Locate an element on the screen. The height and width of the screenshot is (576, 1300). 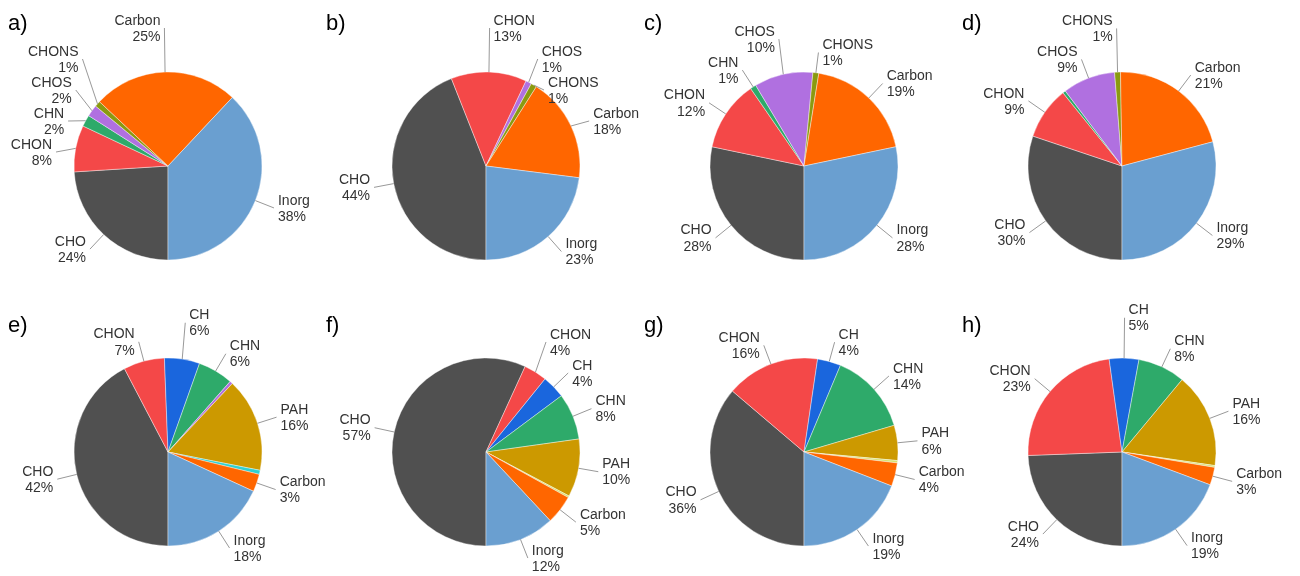
data-label: 28% is located at coordinates (697, 245).